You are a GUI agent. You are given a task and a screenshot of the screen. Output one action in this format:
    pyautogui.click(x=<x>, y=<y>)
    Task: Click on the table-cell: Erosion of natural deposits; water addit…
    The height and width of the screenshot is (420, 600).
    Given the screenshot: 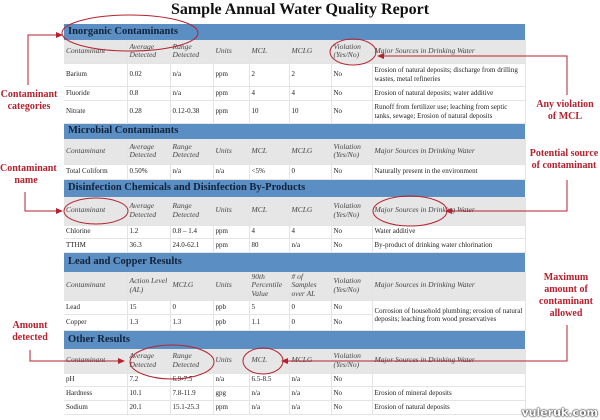 What is the action you would take?
    pyautogui.click(x=449, y=93)
    